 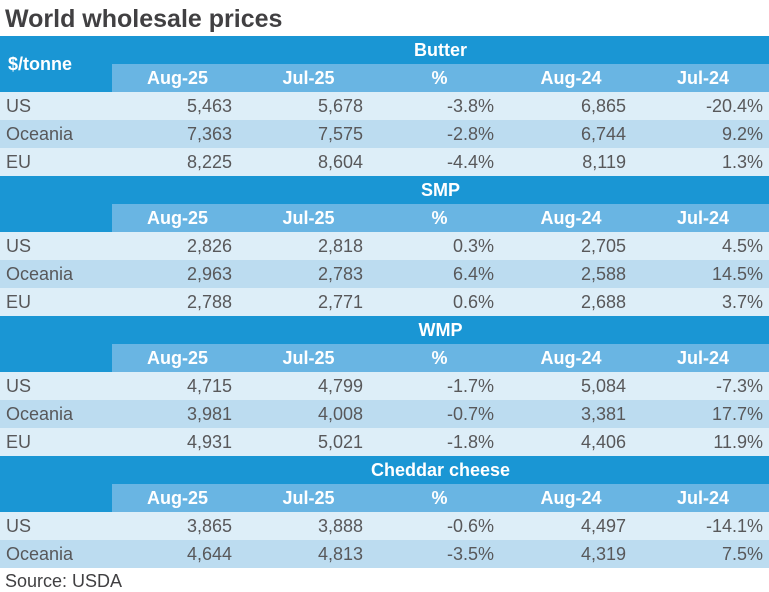 What do you see at coordinates (571, 162) in the screenshot?
I see `value-cell: 8,119` at bounding box center [571, 162].